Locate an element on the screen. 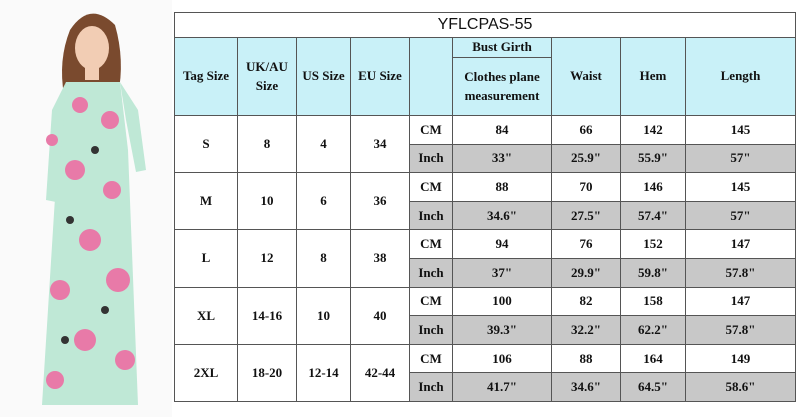 The width and height of the screenshot is (800, 417). measure-cell: 39.3" is located at coordinates (502, 330).